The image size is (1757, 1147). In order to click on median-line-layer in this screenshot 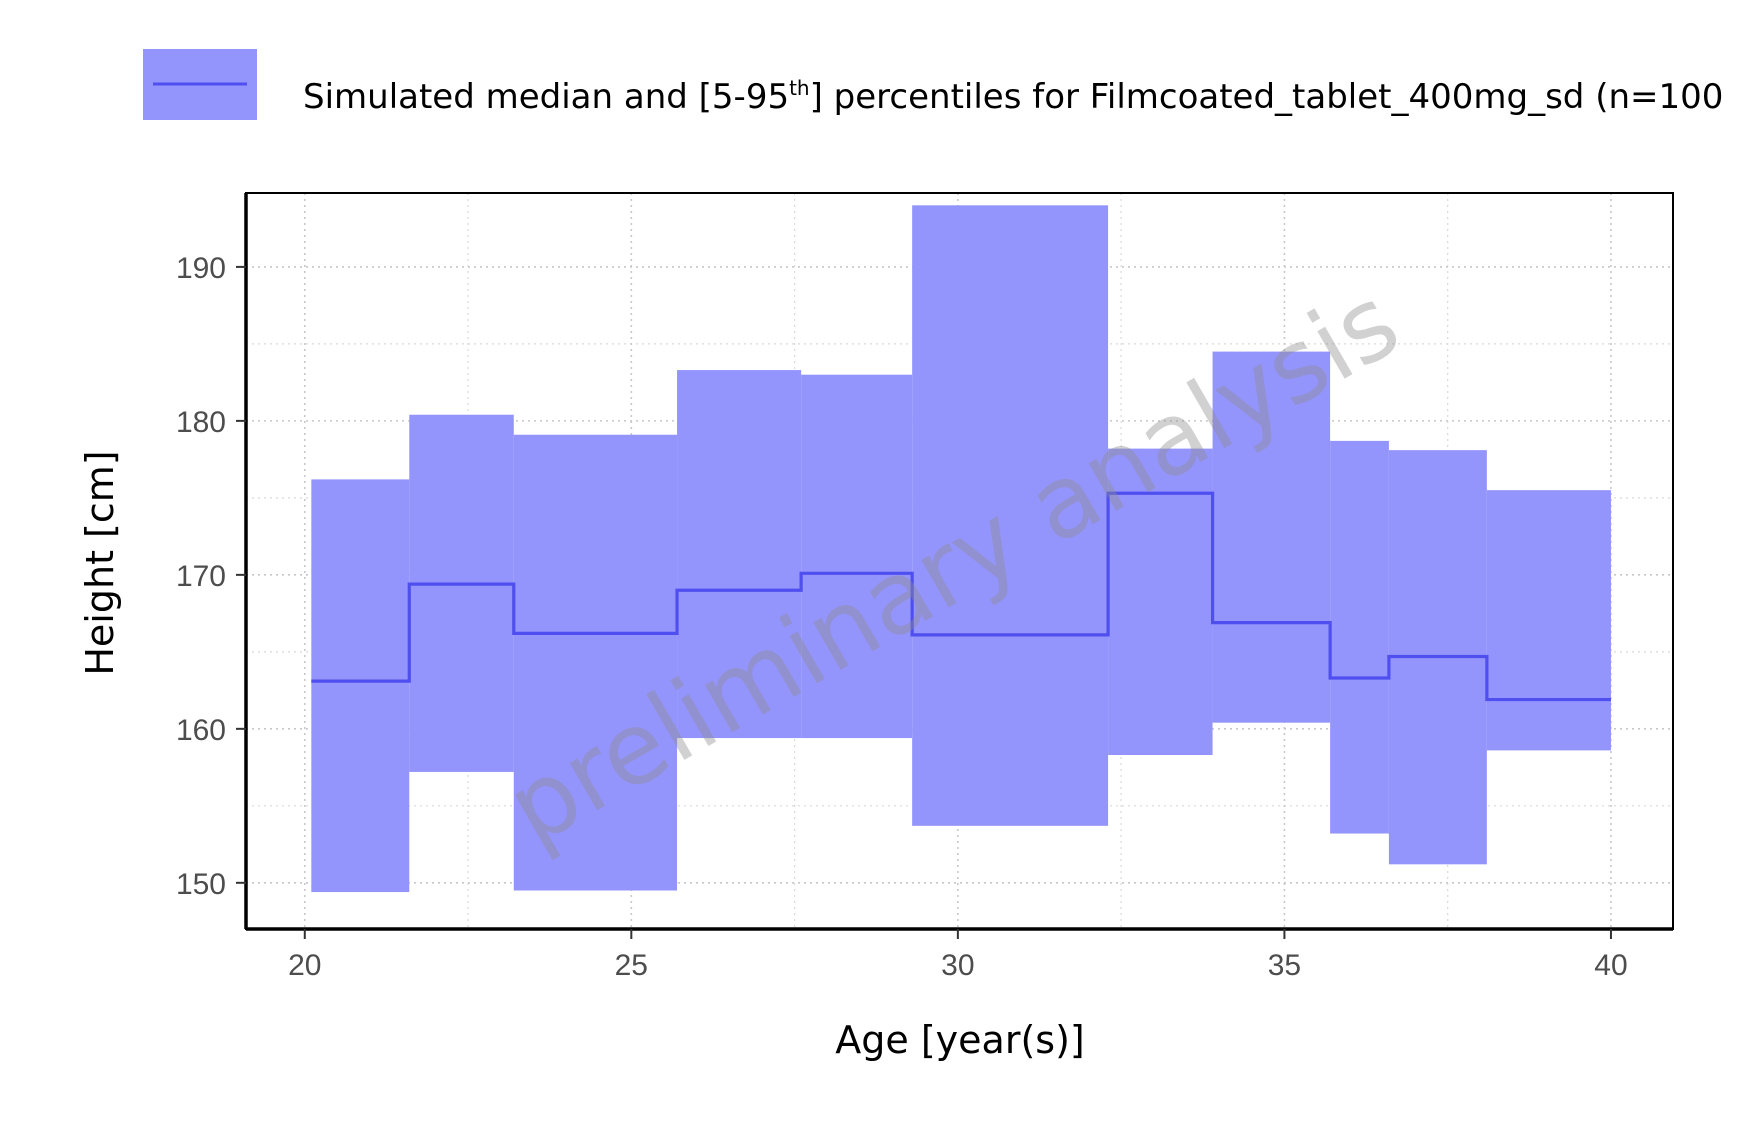, I will do `click(961, 596)`.